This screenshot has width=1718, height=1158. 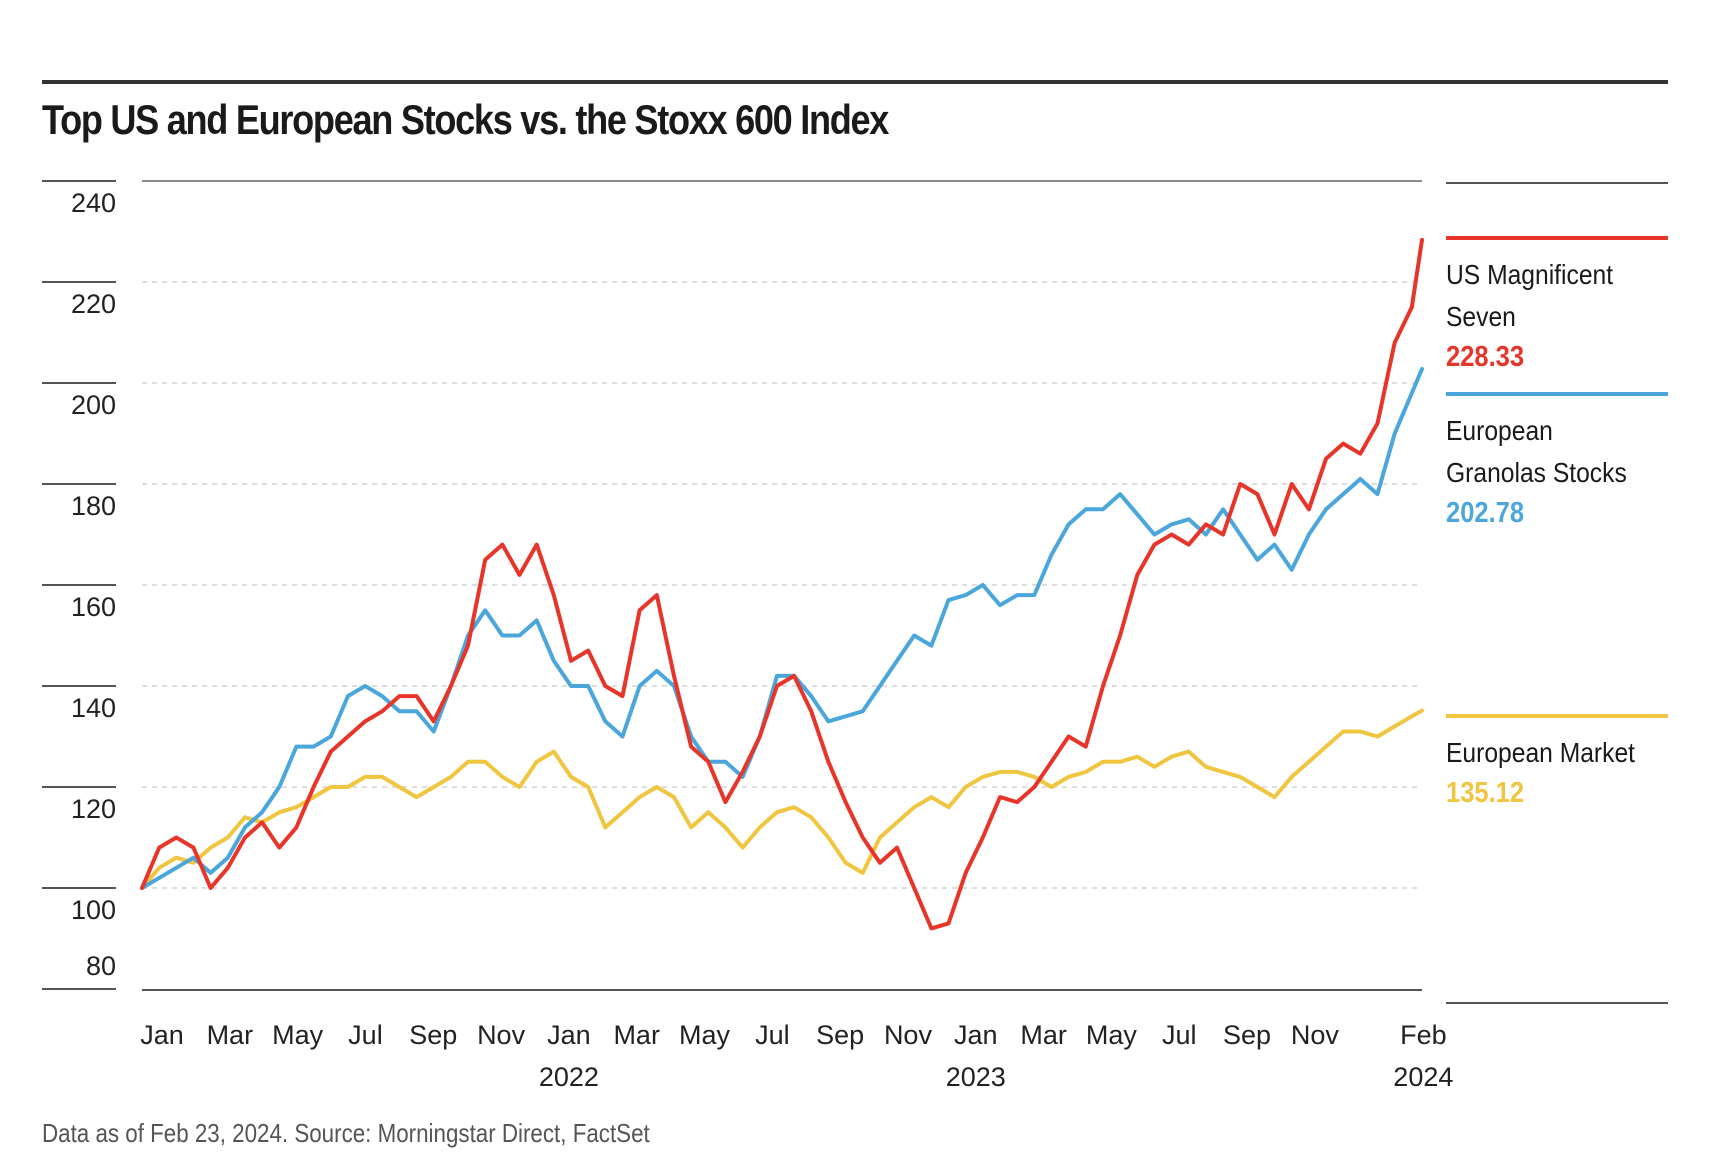 What do you see at coordinates (1423, 1035) in the screenshot?
I see `x-tick-label: Feb` at bounding box center [1423, 1035].